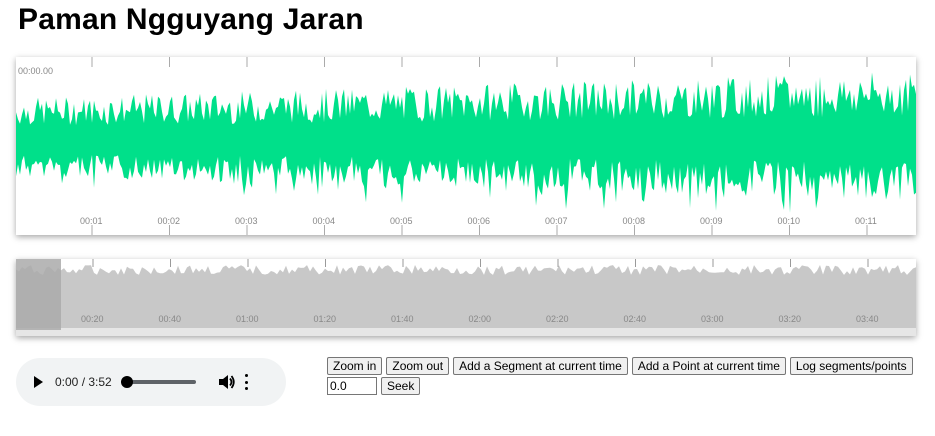 This screenshot has height=436, width=935. What do you see at coordinates (867, 319) in the screenshot?
I see `overview-tick-label: 03:40` at bounding box center [867, 319].